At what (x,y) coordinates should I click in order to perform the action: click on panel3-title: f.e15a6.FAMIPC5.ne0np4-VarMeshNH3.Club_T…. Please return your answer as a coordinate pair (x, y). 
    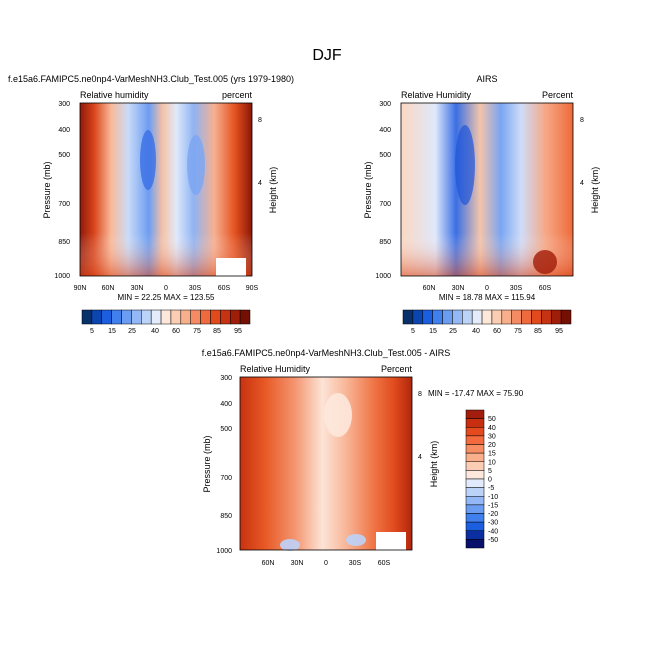
    Looking at the image, I should click on (326, 353).